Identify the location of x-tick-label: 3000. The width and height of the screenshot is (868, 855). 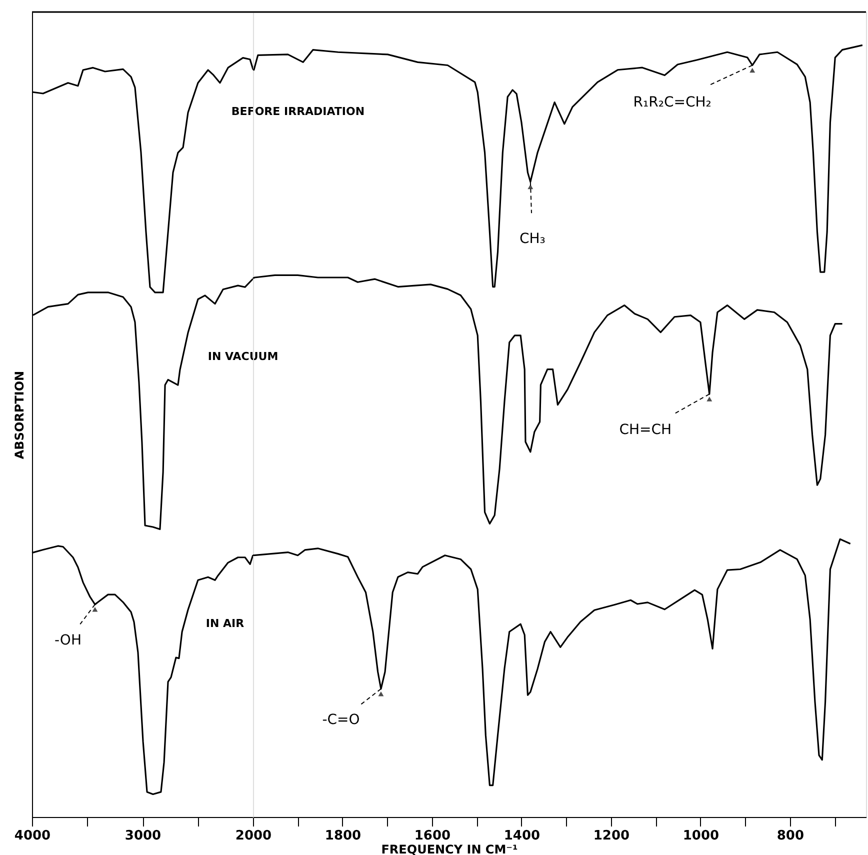
(143, 836).